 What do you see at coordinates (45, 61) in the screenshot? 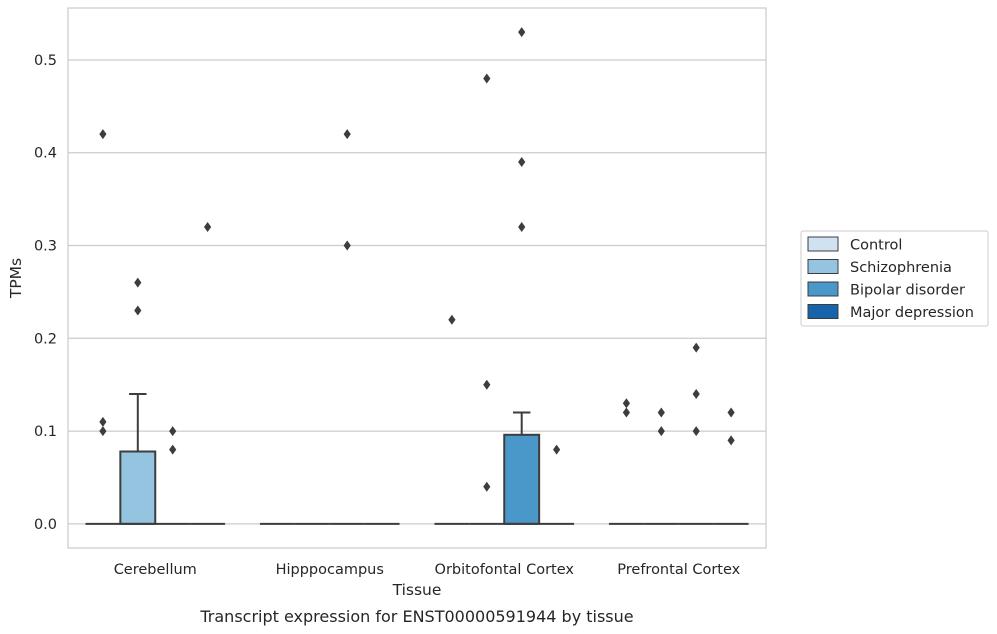
I see `y-tick-label: 0.5` at bounding box center [45, 61].